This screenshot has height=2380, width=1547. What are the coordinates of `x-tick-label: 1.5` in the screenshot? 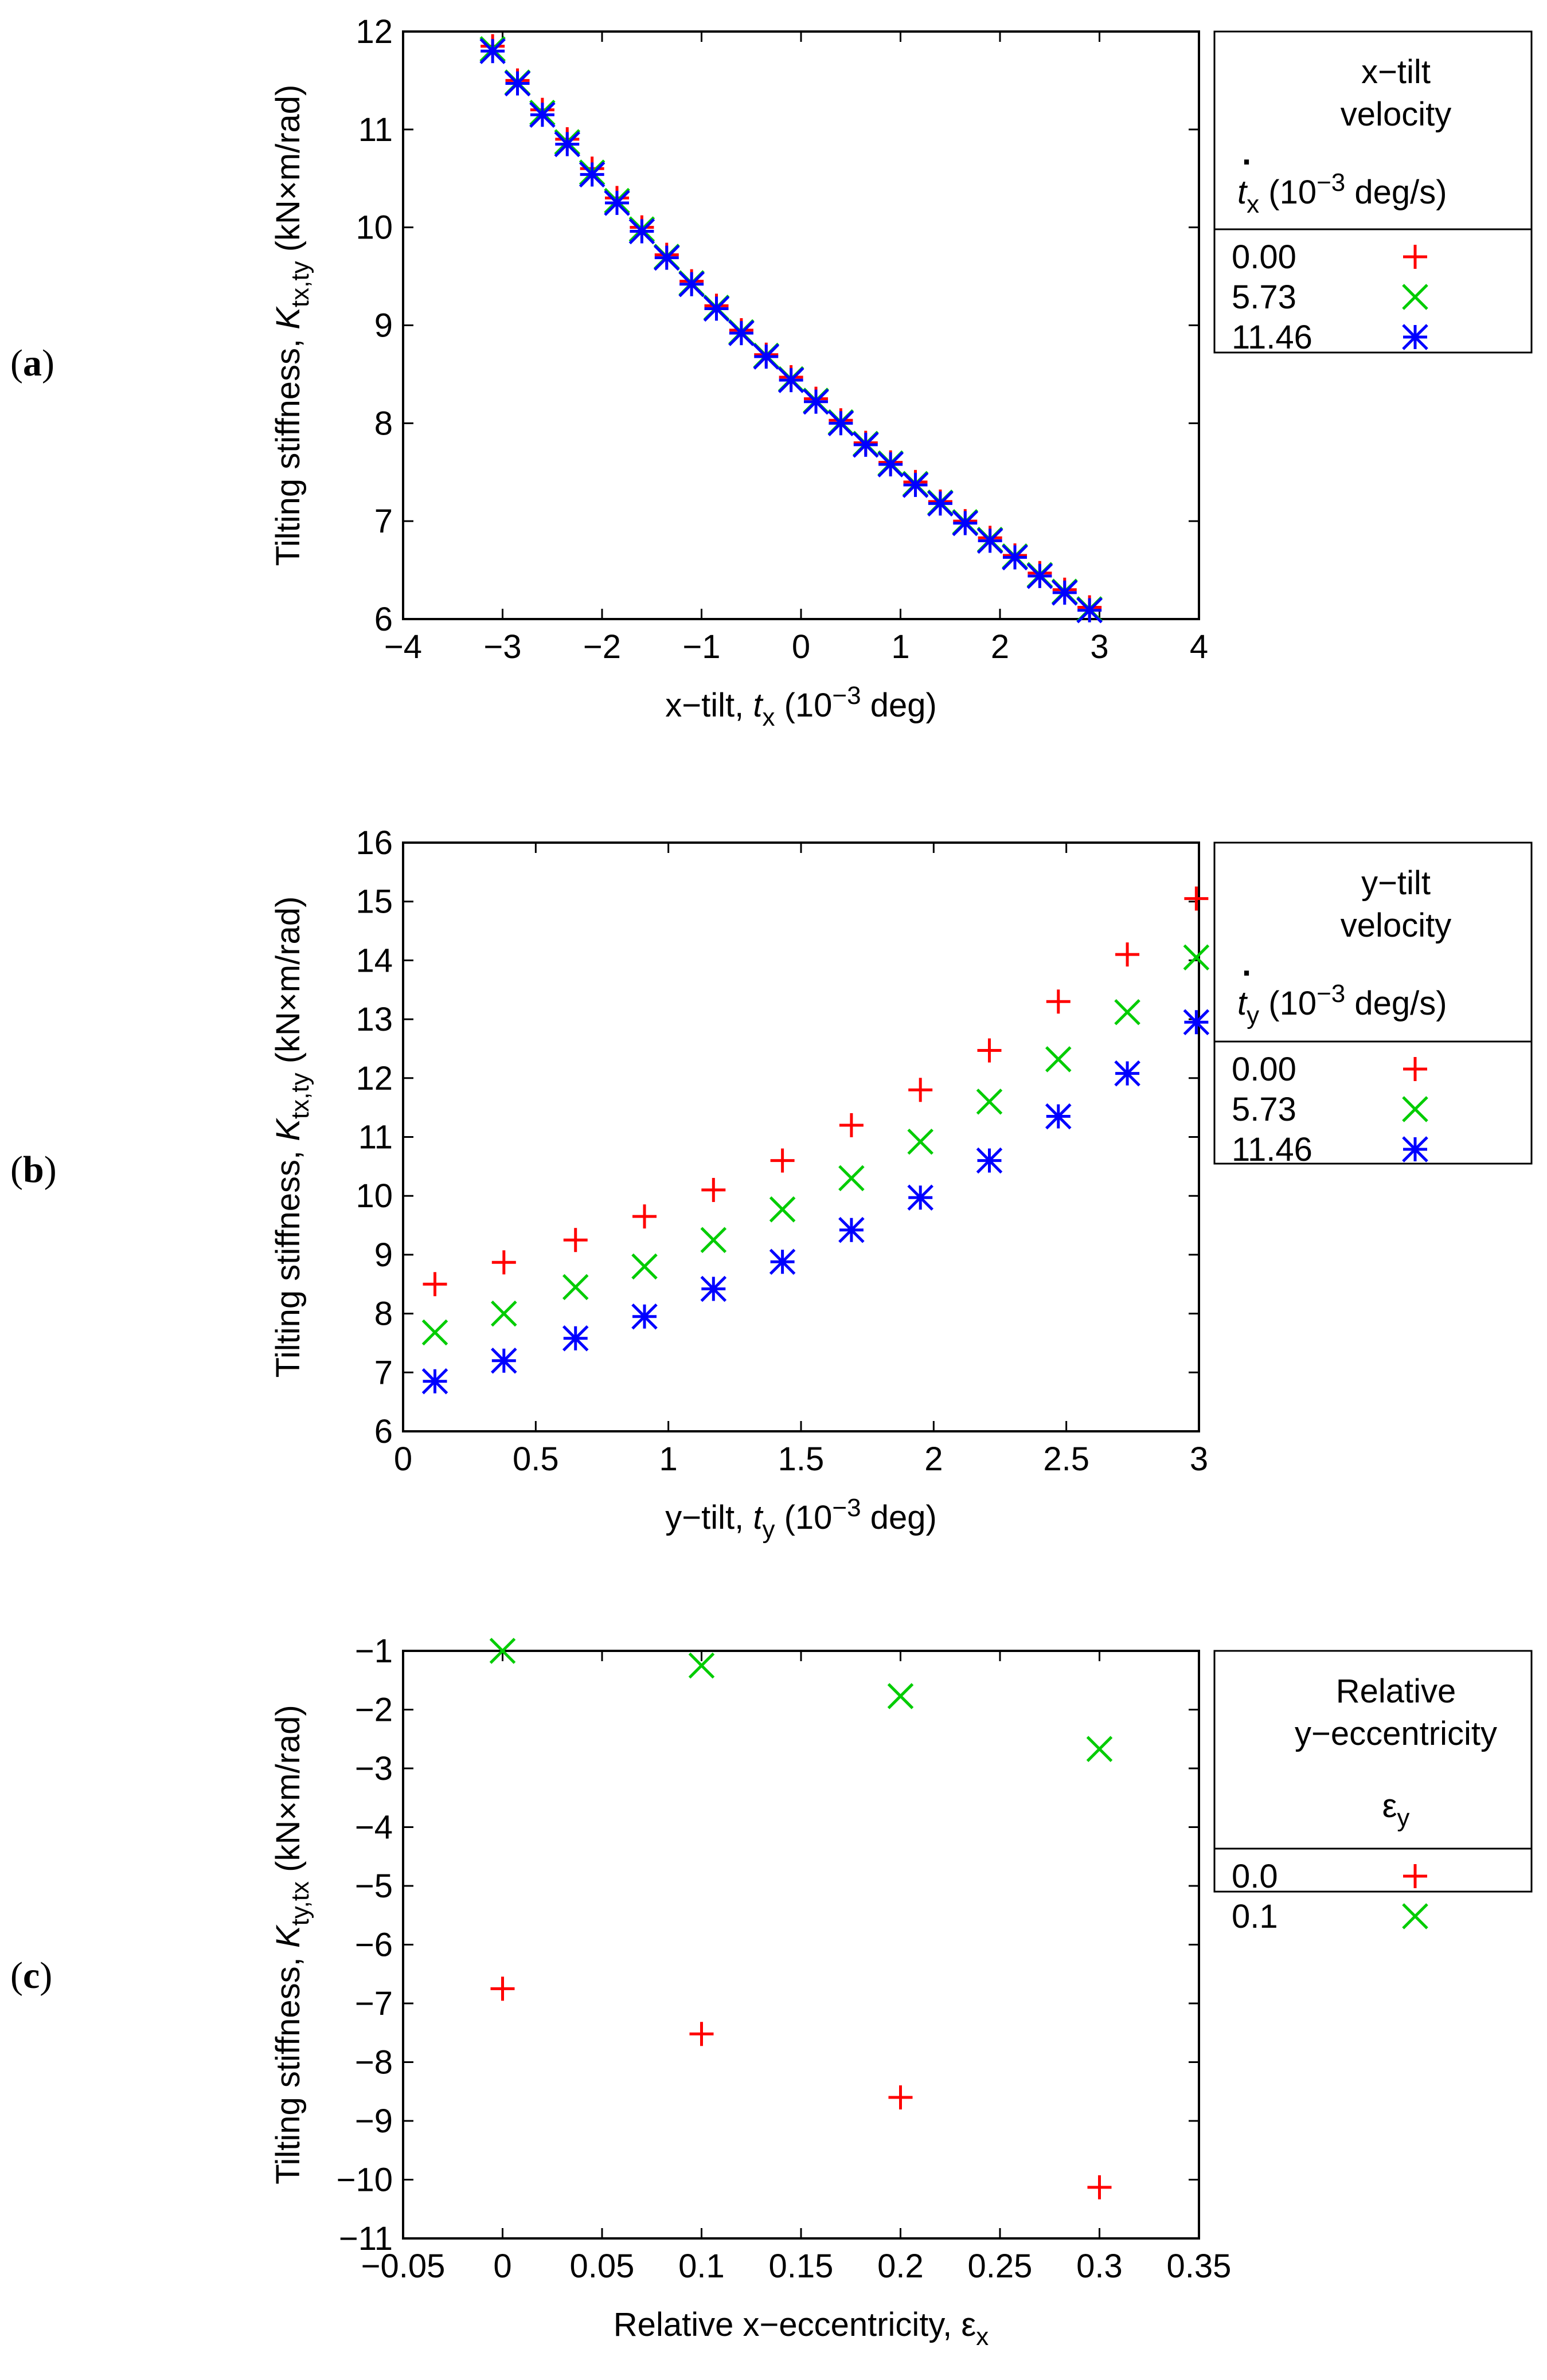 It's located at (802, 1459).